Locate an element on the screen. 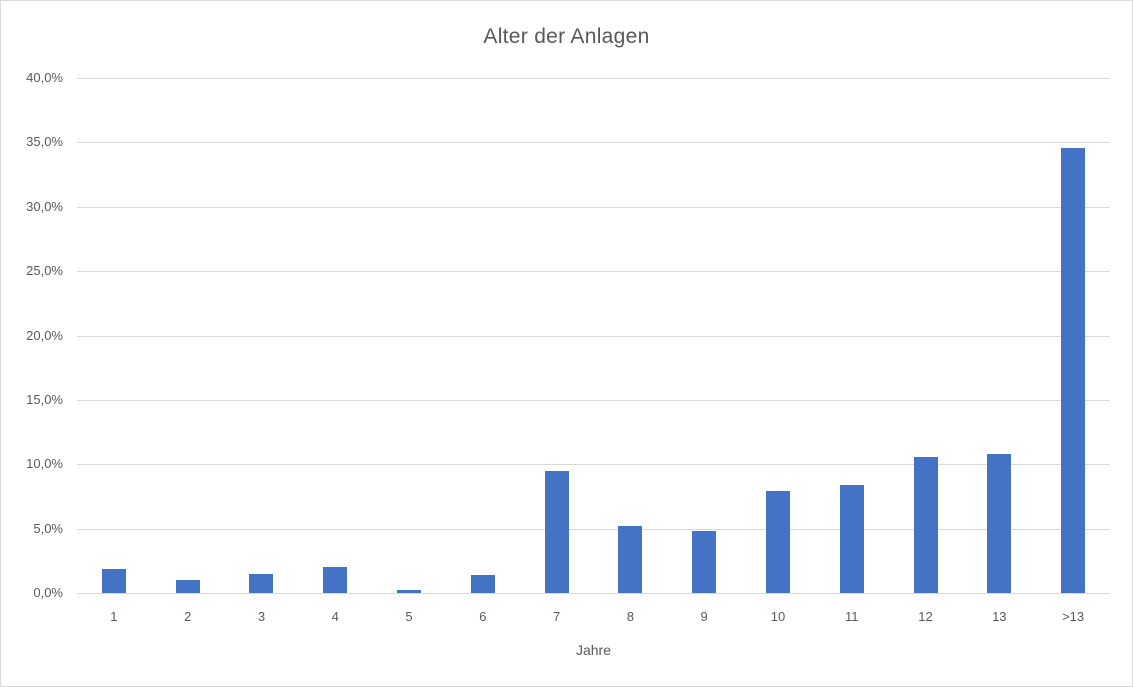 The width and height of the screenshot is (1133, 687). x-tick-label-1: 1 is located at coordinates (114, 616).